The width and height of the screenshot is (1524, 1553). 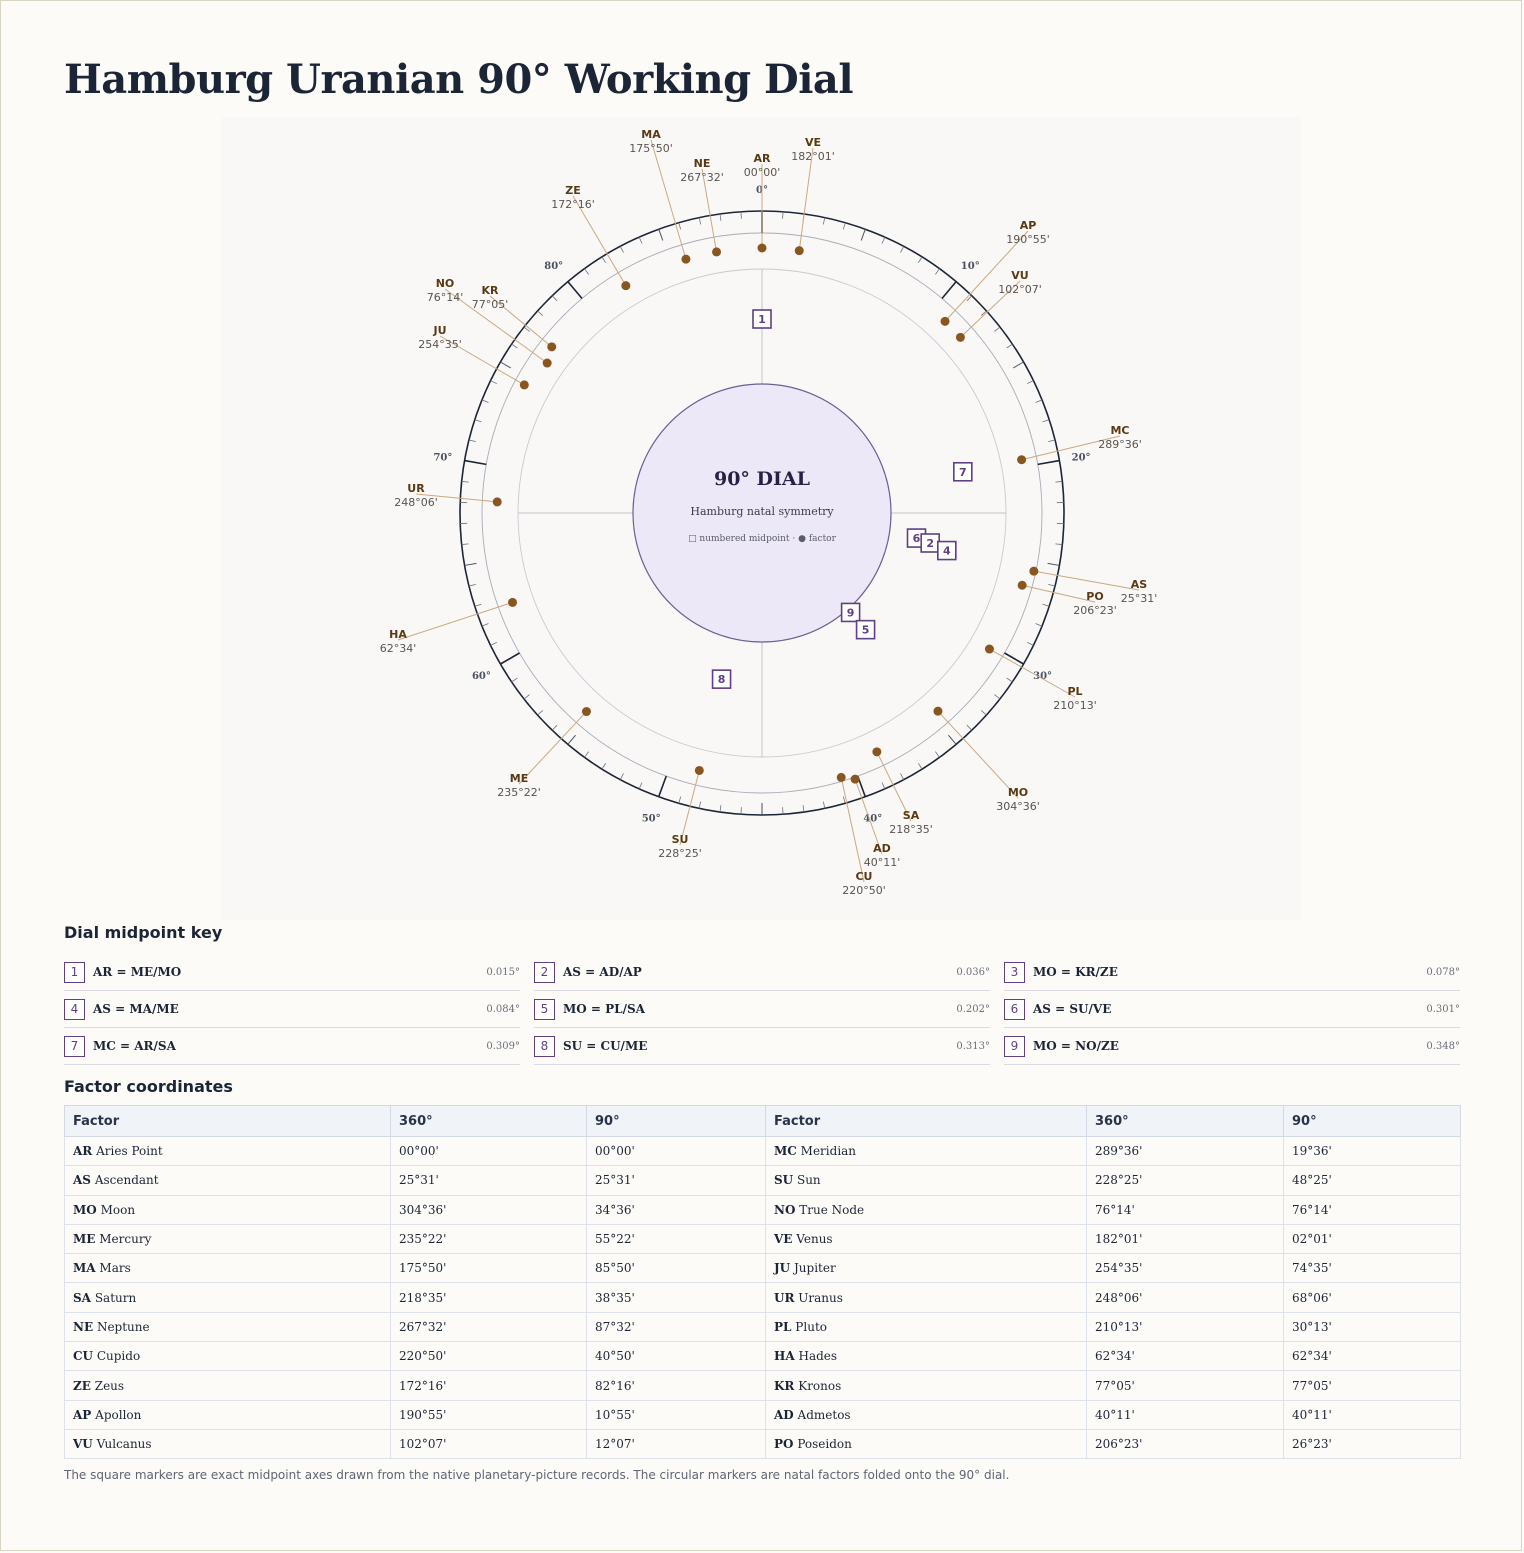 What do you see at coordinates (1185, 1268) in the screenshot?
I see `factor-360-cell: 254°35'` at bounding box center [1185, 1268].